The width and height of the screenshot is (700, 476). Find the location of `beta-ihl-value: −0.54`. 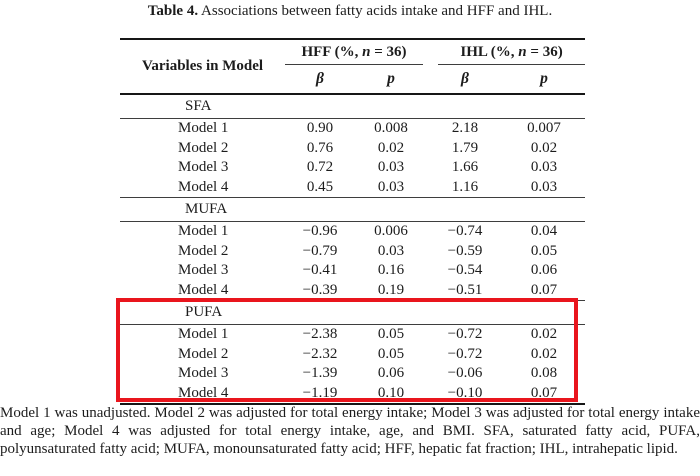

beta-ihl-value: −0.54 is located at coordinates (465, 270).